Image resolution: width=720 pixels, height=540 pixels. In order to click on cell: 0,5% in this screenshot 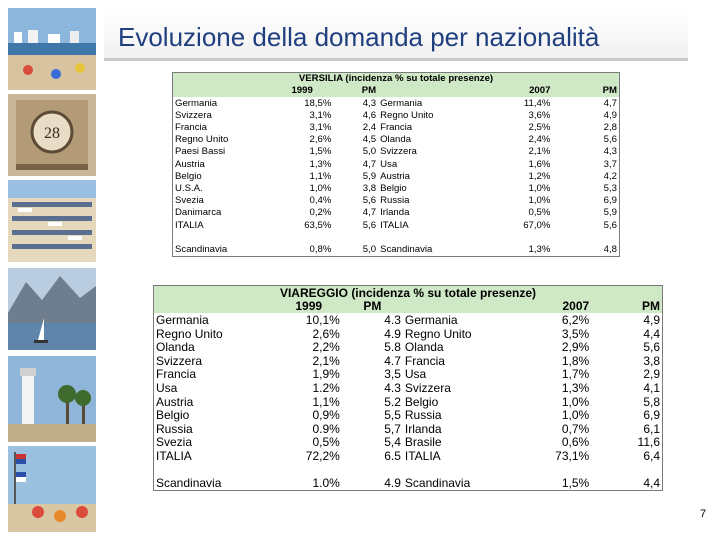, I will do `click(539, 213)`.